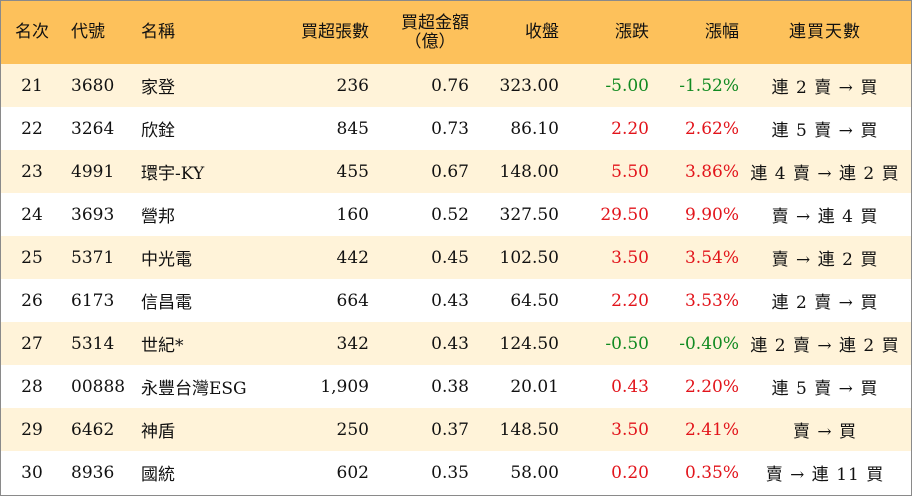 The image size is (912, 496). What do you see at coordinates (529, 257) in the screenshot?
I see `cell-close: 102.50` at bounding box center [529, 257].